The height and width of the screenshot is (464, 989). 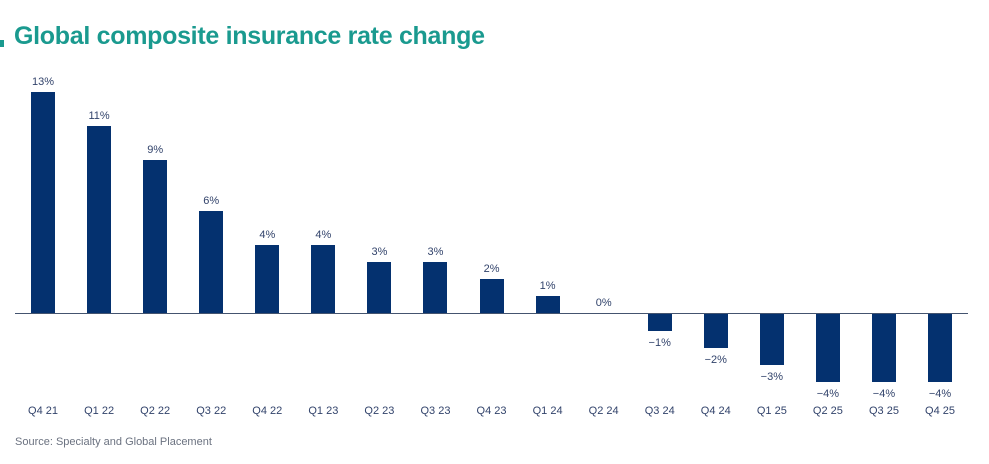 What do you see at coordinates (940, 247) in the screenshot?
I see `bar-group: −4% Q4 25` at bounding box center [940, 247].